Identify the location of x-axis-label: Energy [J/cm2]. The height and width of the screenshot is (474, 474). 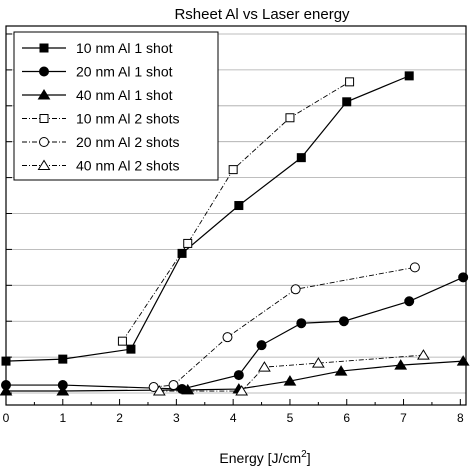
(264, 457).